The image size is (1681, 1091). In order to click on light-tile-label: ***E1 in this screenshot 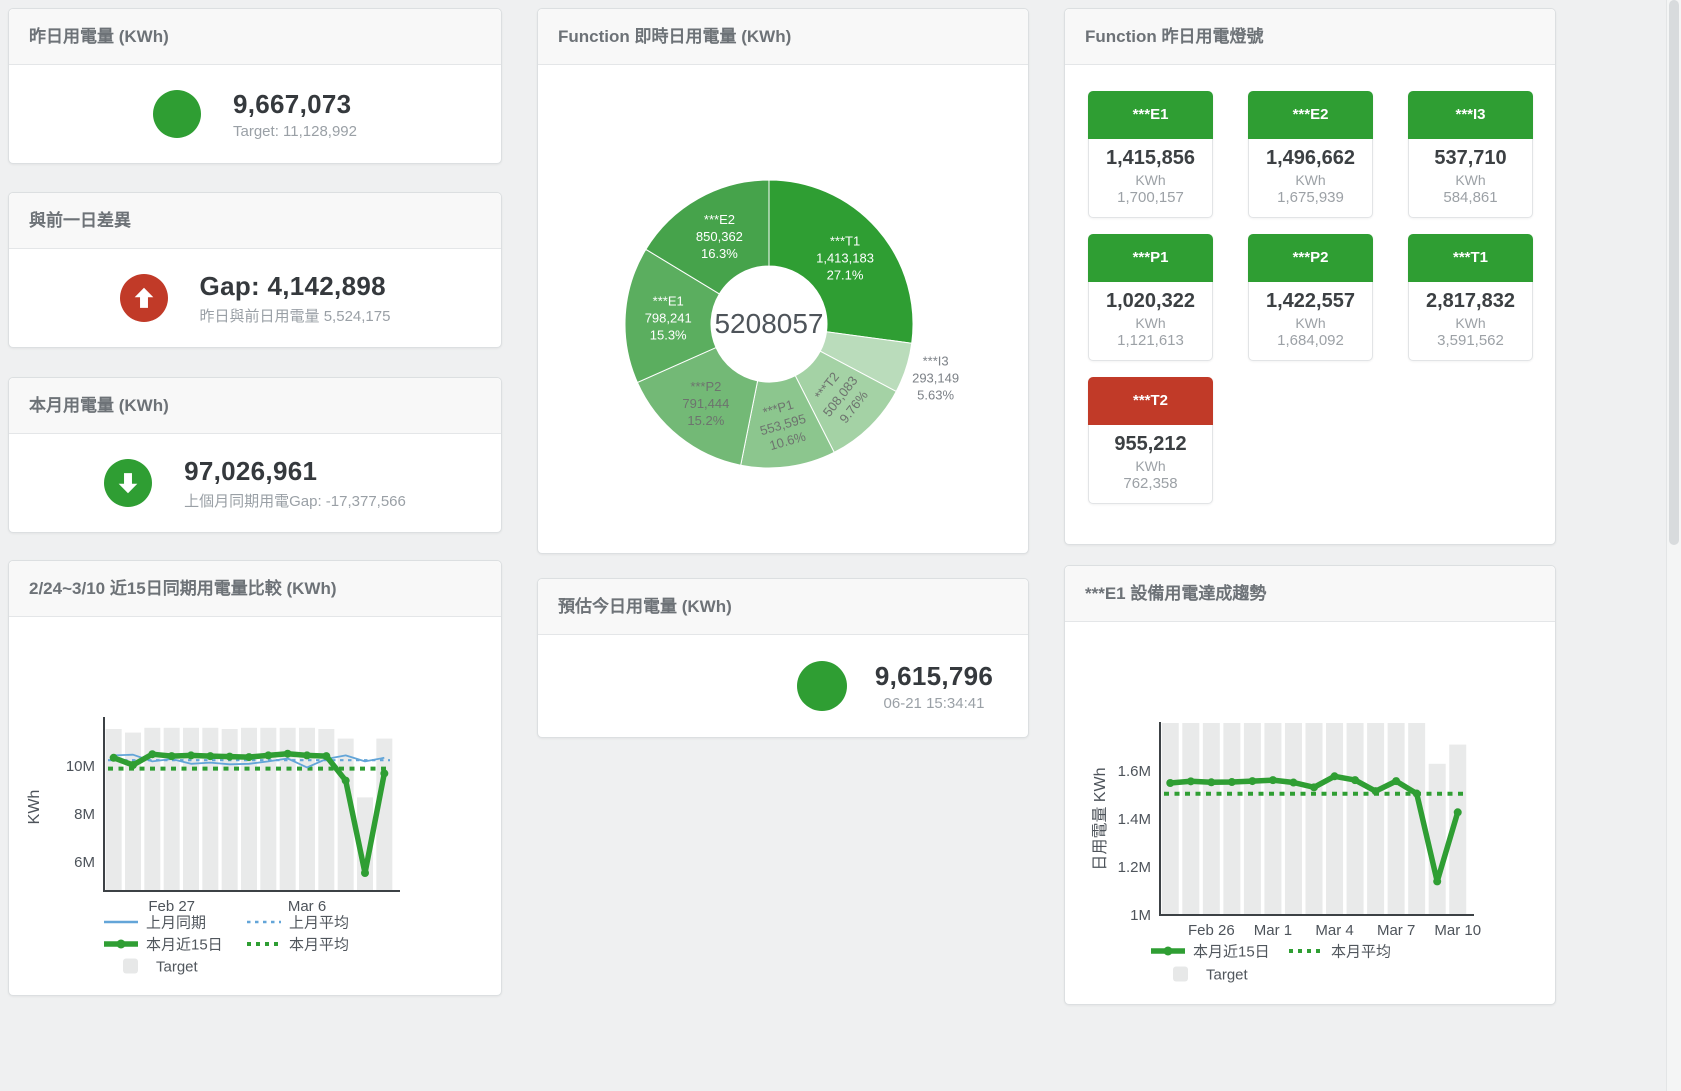, I will do `click(1150, 115)`.